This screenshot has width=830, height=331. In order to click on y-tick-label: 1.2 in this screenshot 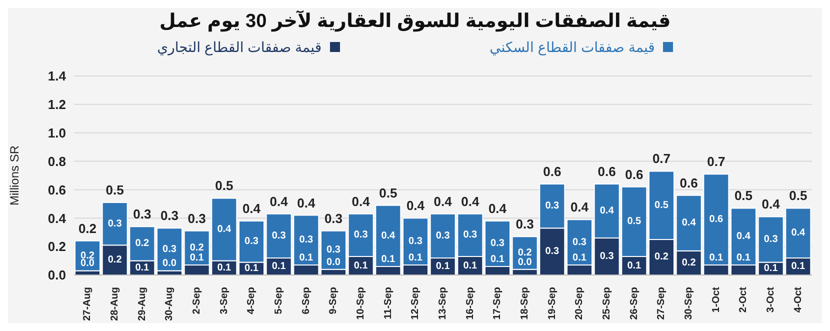, I will do `click(57, 104)`.